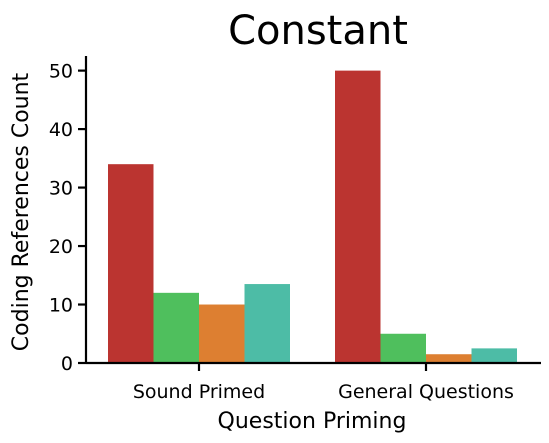  What do you see at coordinates (61, 130) in the screenshot?
I see `y-tick-label: 40` at bounding box center [61, 130].